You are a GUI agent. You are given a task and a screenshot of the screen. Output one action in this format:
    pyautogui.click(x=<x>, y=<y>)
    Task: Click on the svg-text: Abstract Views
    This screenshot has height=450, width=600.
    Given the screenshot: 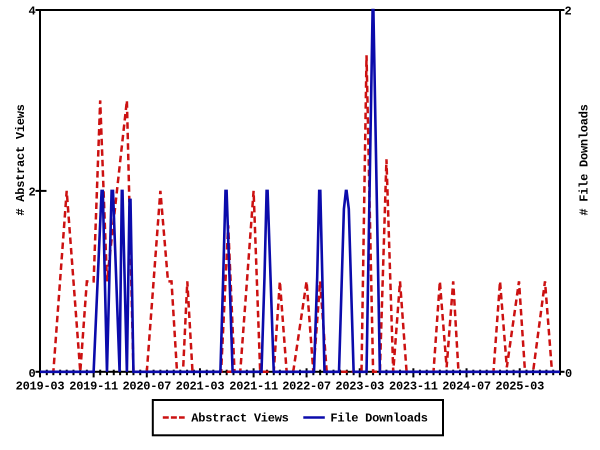 What is the action you would take?
    pyautogui.click(x=239, y=419)
    